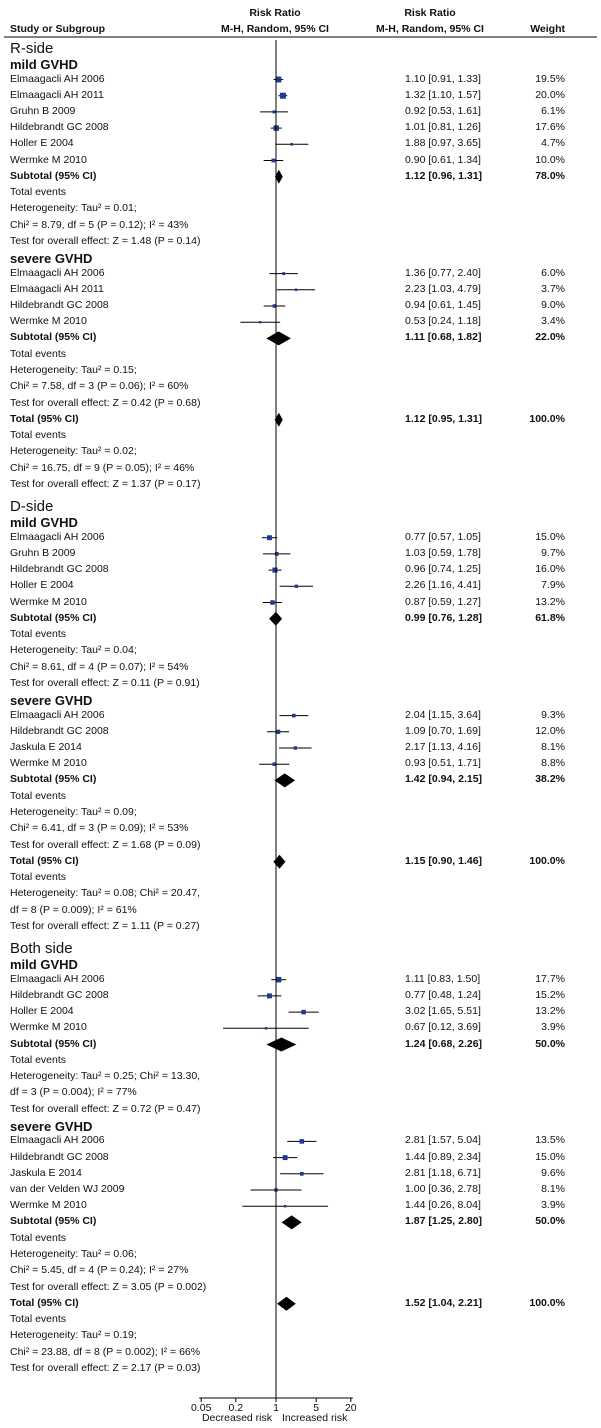 The width and height of the screenshot is (601, 1428). What do you see at coordinates (550, 994) in the screenshot?
I see `section-3-group-1-study-weight-2: 15.2%` at bounding box center [550, 994].